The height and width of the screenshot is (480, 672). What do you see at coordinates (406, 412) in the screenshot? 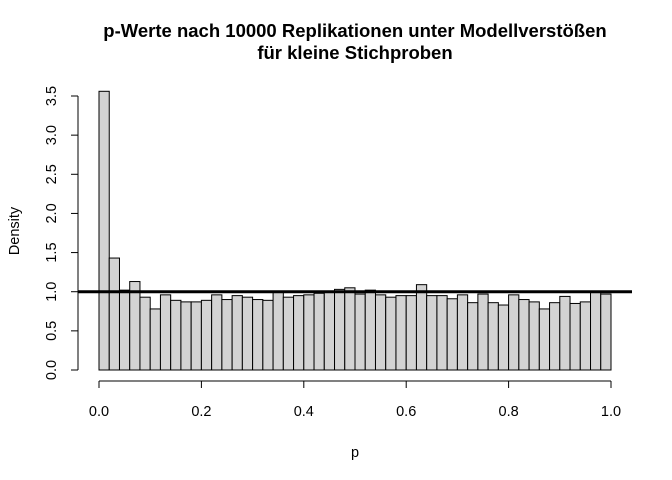
I see `x-tick-label: 0.6` at bounding box center [406, 412].